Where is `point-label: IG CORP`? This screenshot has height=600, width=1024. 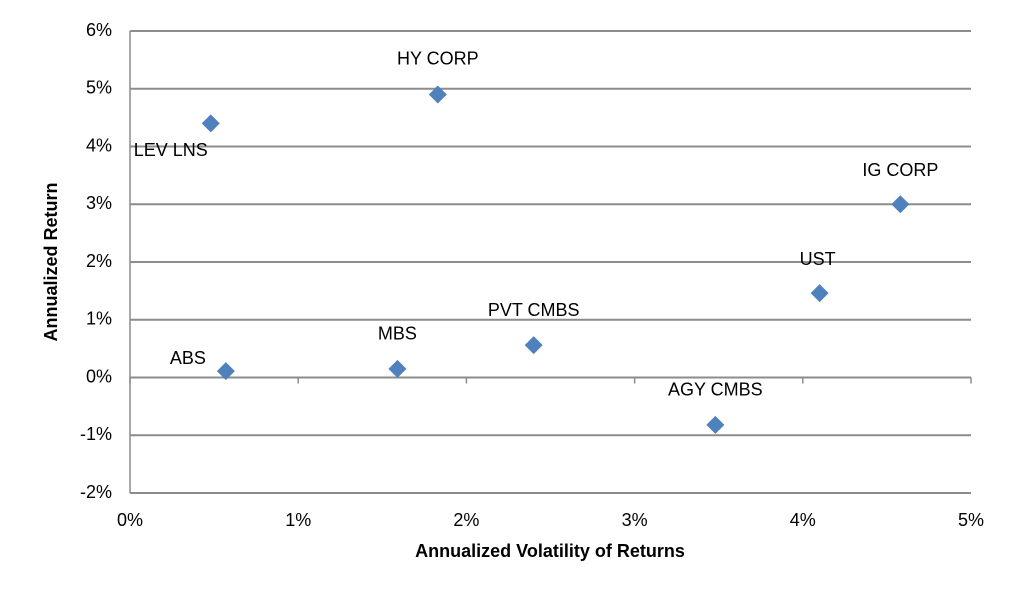
point-label: IG CORP is located at coordinates (900, 170).